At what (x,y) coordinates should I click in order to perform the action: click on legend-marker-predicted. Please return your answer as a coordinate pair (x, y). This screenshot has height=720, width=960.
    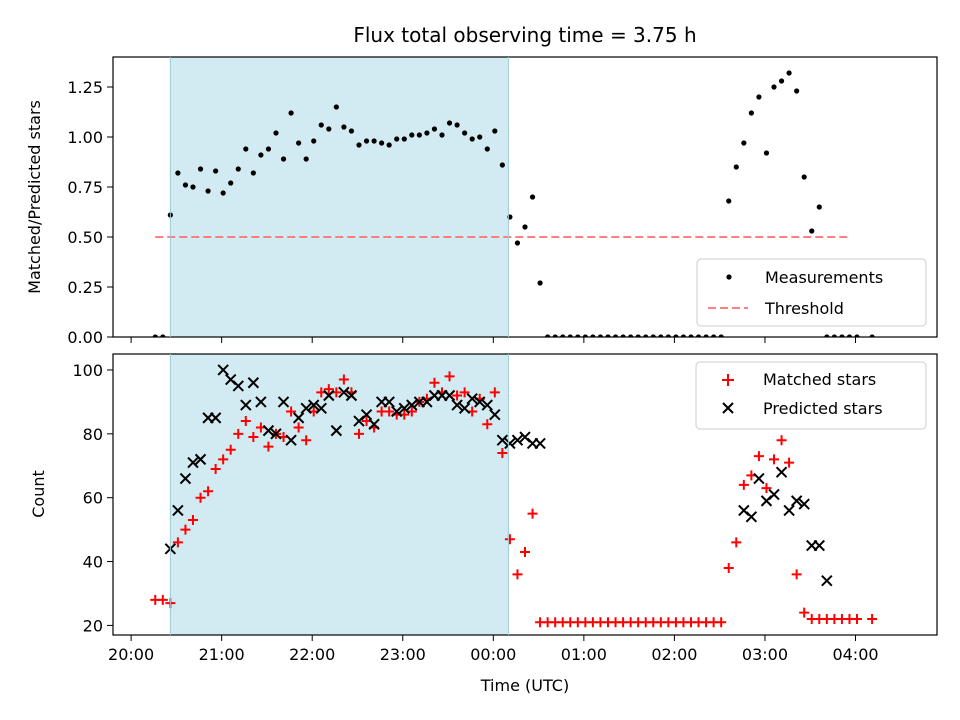
    Looking at the image, I should click on (728, 408).